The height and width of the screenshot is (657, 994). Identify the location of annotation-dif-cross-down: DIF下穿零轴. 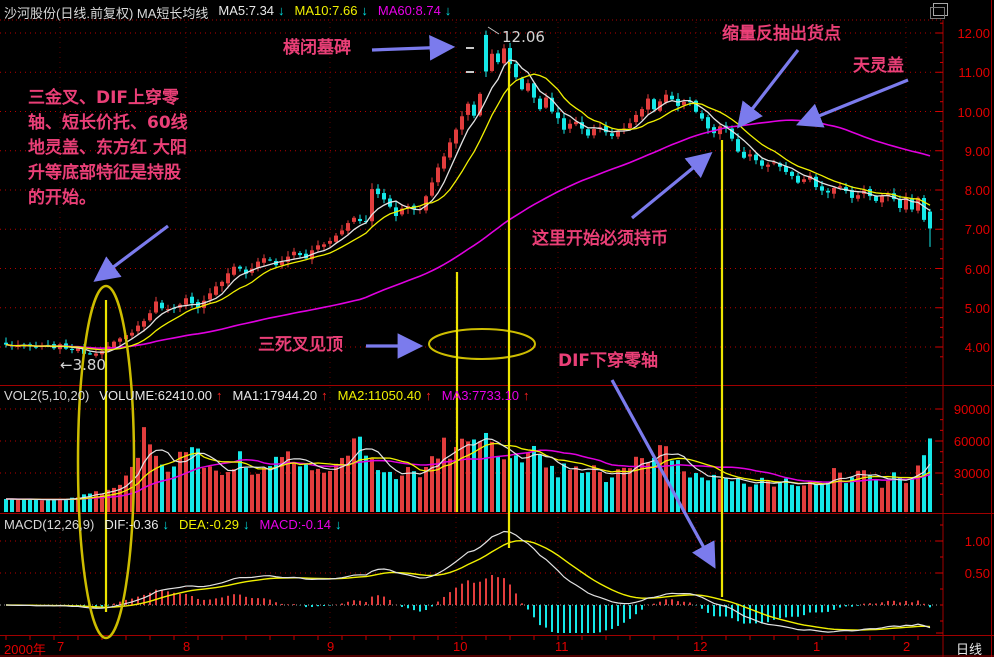
(608, 361).